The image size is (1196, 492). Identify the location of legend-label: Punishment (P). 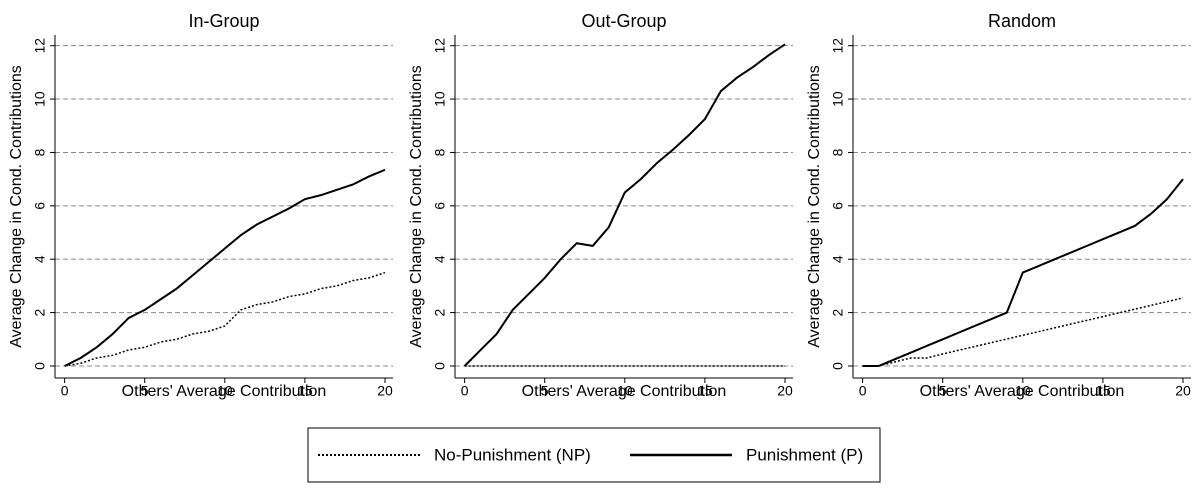
(804, 454).